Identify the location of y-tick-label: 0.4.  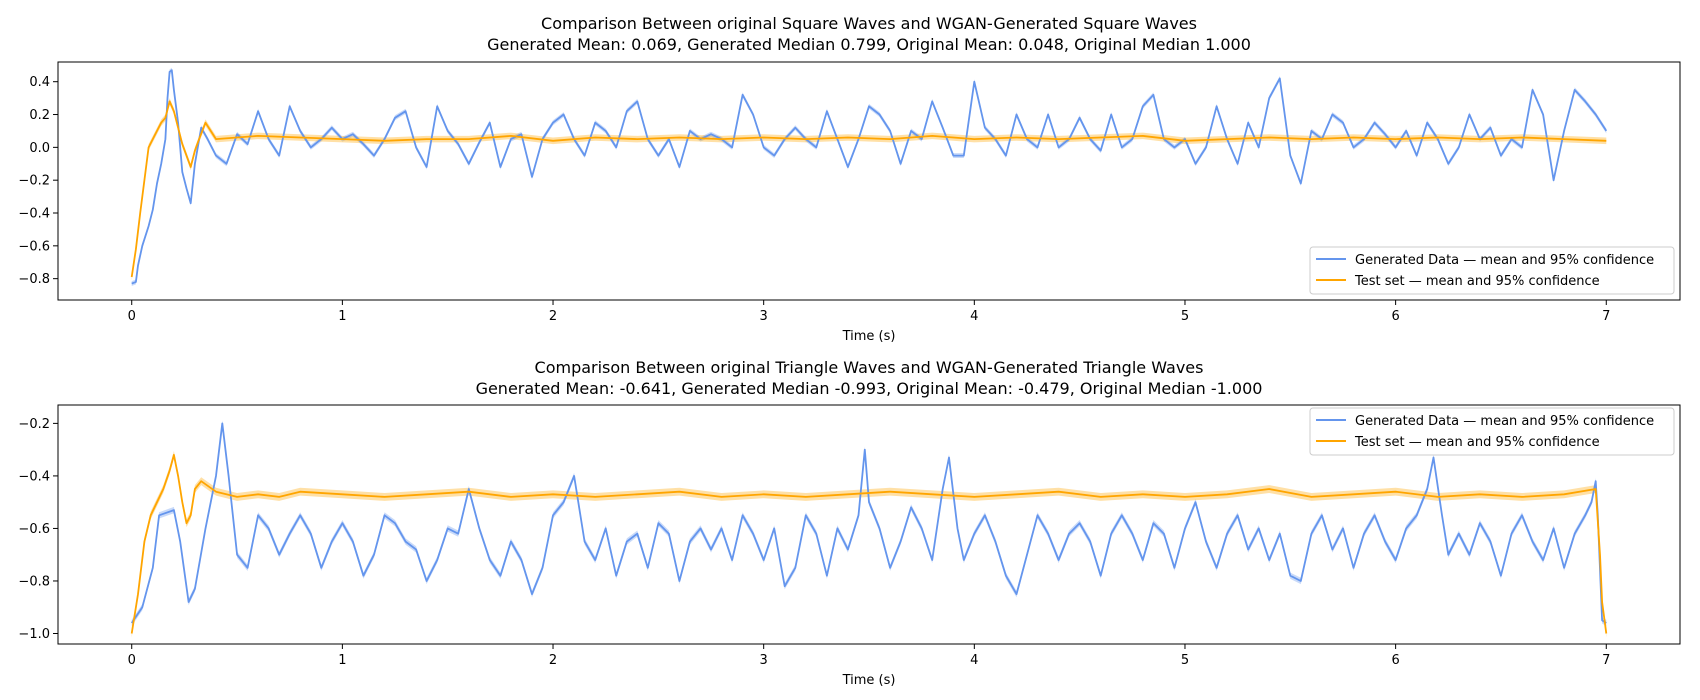
(39, 82).